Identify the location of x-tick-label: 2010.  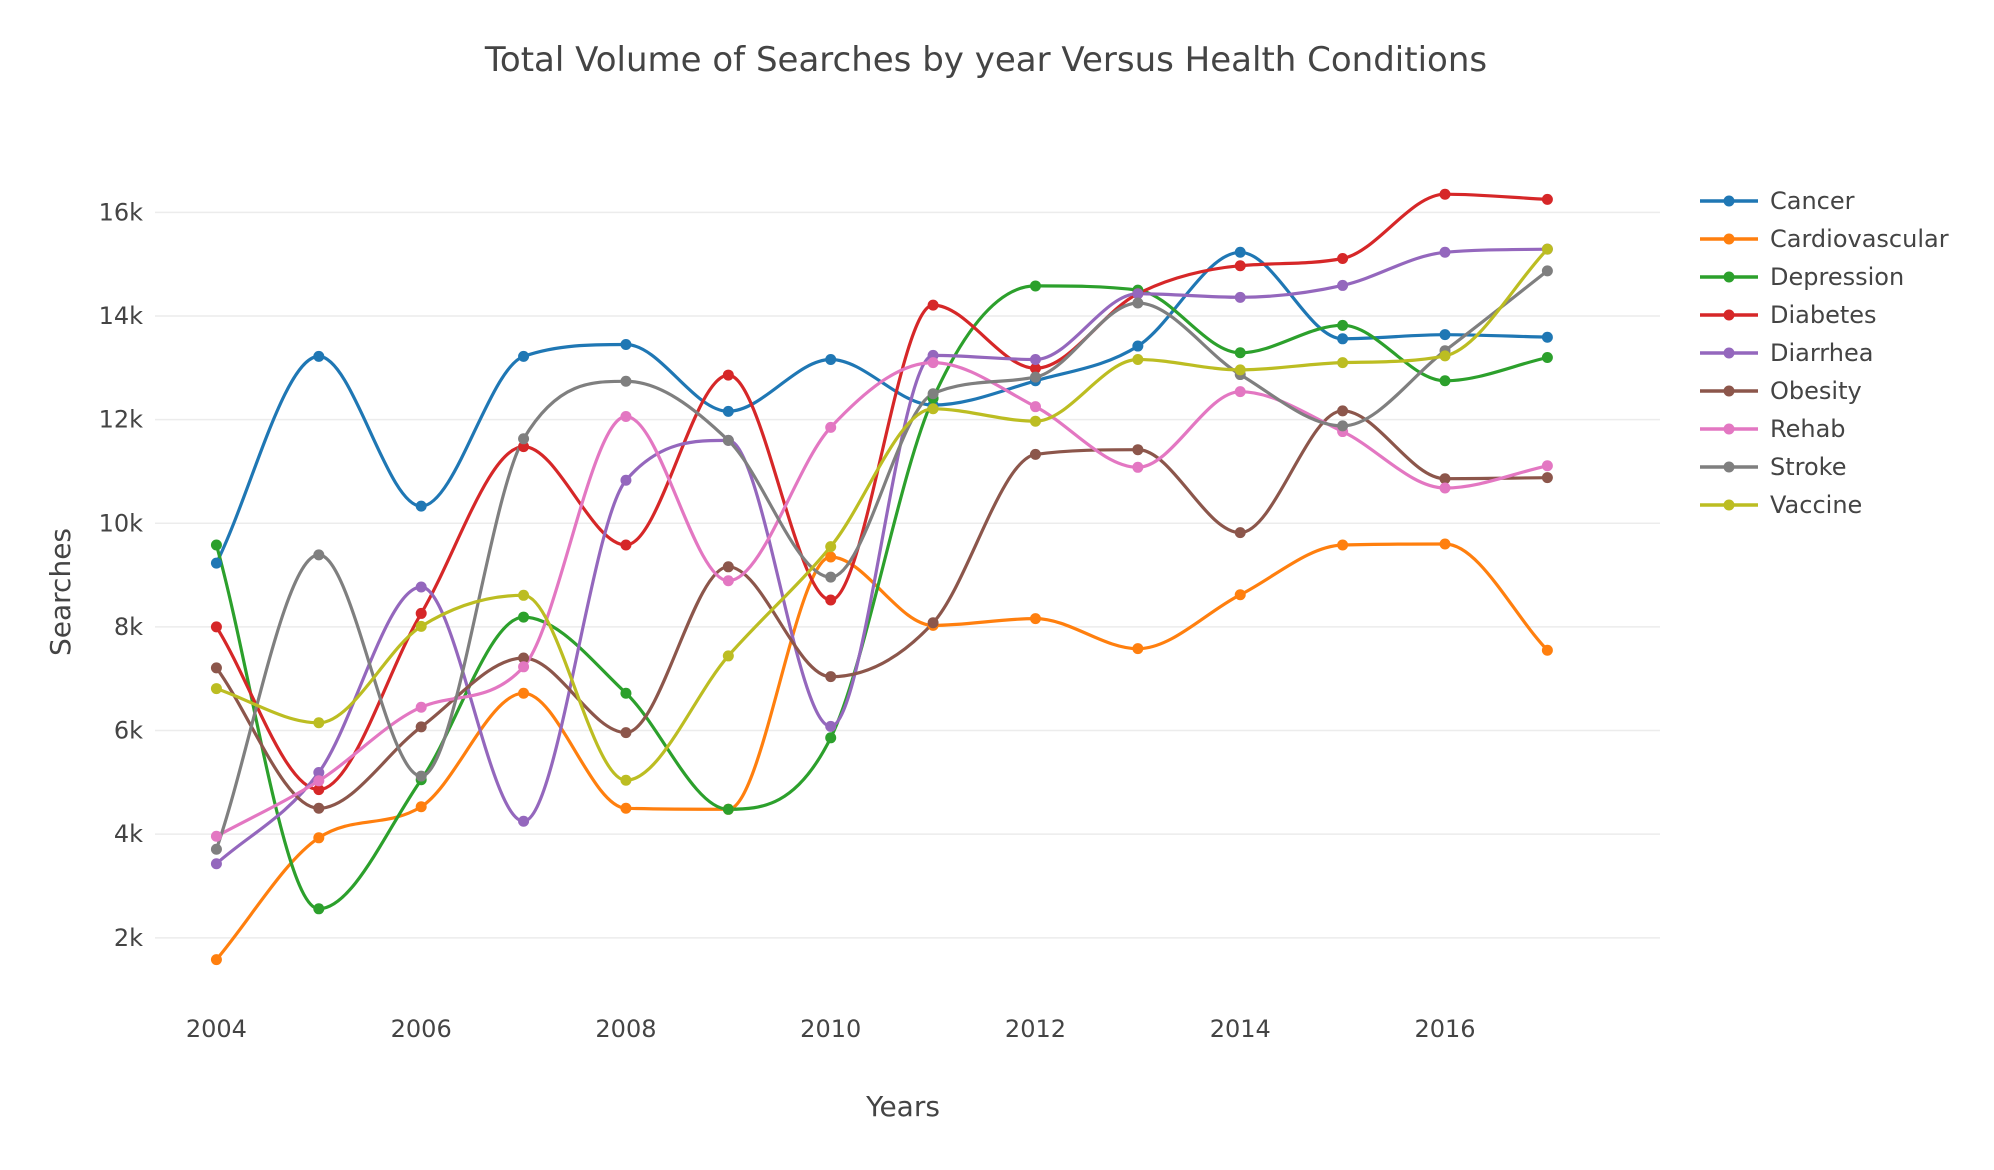
(830, 1029).